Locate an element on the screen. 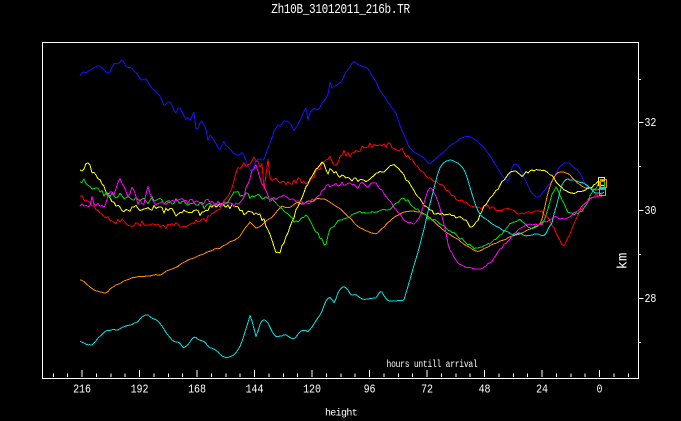 Image resolution: width=681 pixels, height=421 pixels. svg-text: 120 is located at coordinates (312, 390).